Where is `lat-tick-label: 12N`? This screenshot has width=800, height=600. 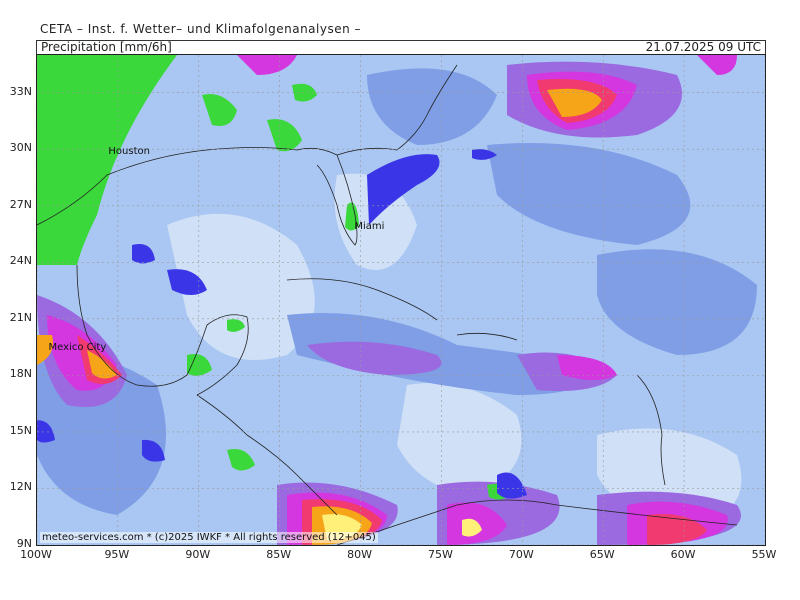 lat-tick-label: 12N is located at coordinates (20, 487).